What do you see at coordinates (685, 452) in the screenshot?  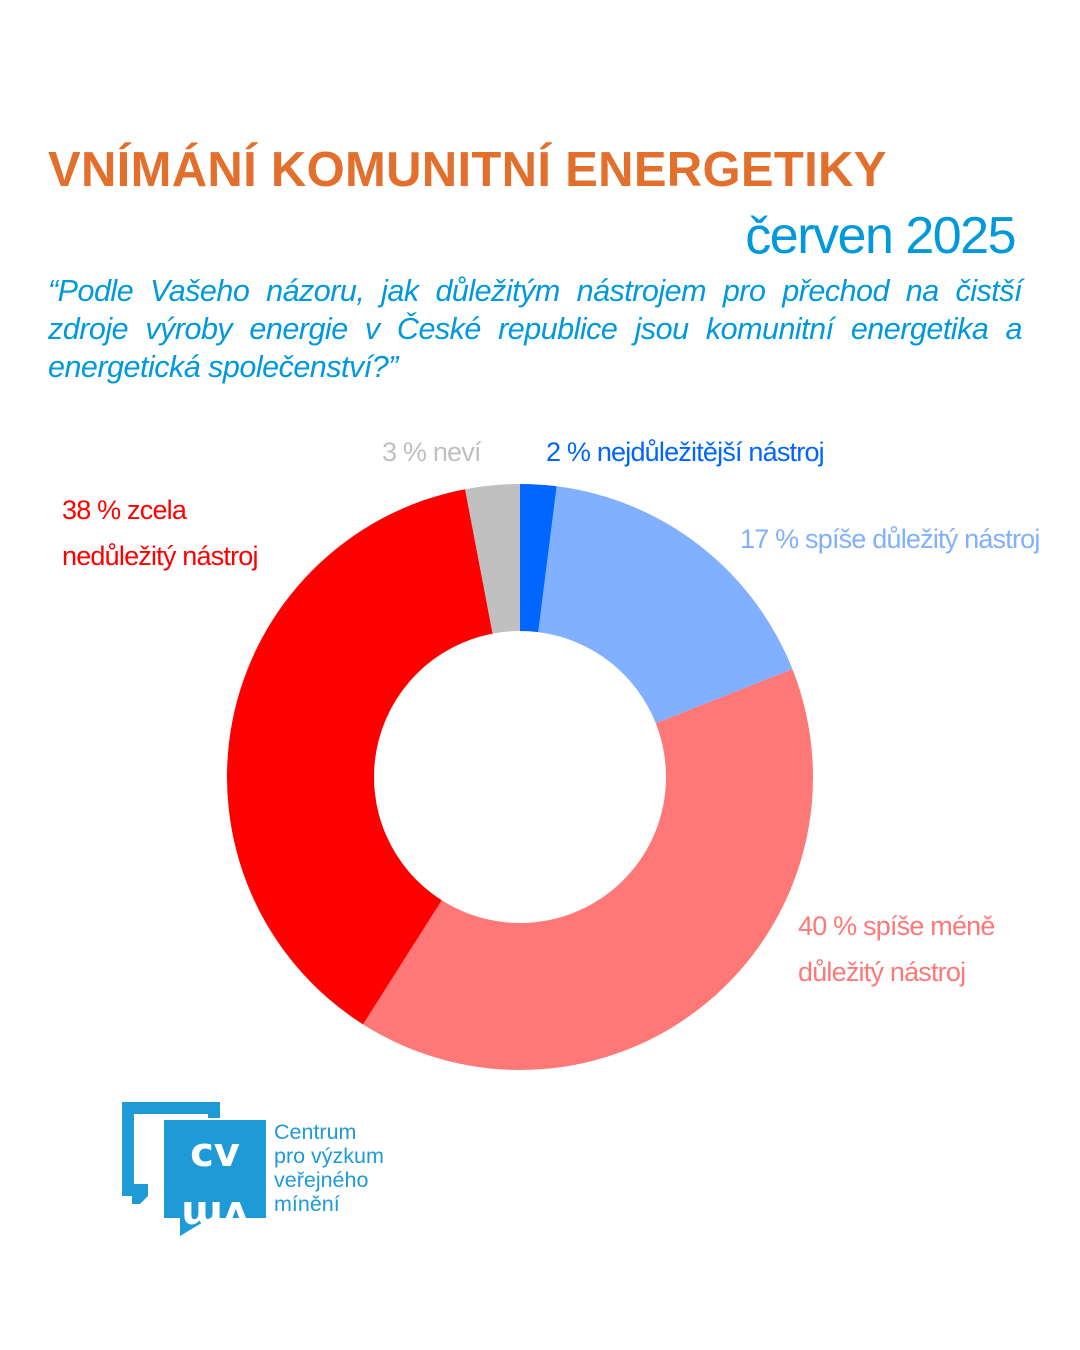 I see `label-nejdulezitejsi: 2 % nejdůležitější nástroj` at bounding box center [685, 452].